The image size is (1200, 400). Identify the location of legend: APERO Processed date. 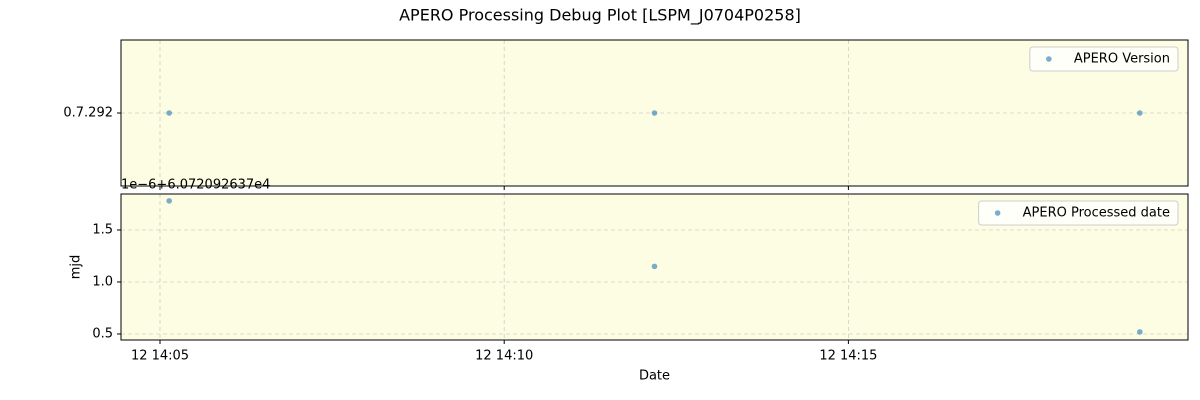
(1078, 213).